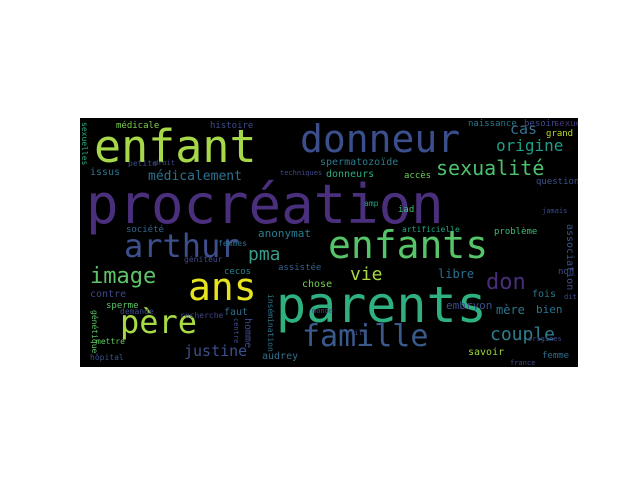 The image size is (640, 480). What do you see at coordinates (523, 363) in the screenshot?
I see `word-france: france` at bounding box center [523, 363].